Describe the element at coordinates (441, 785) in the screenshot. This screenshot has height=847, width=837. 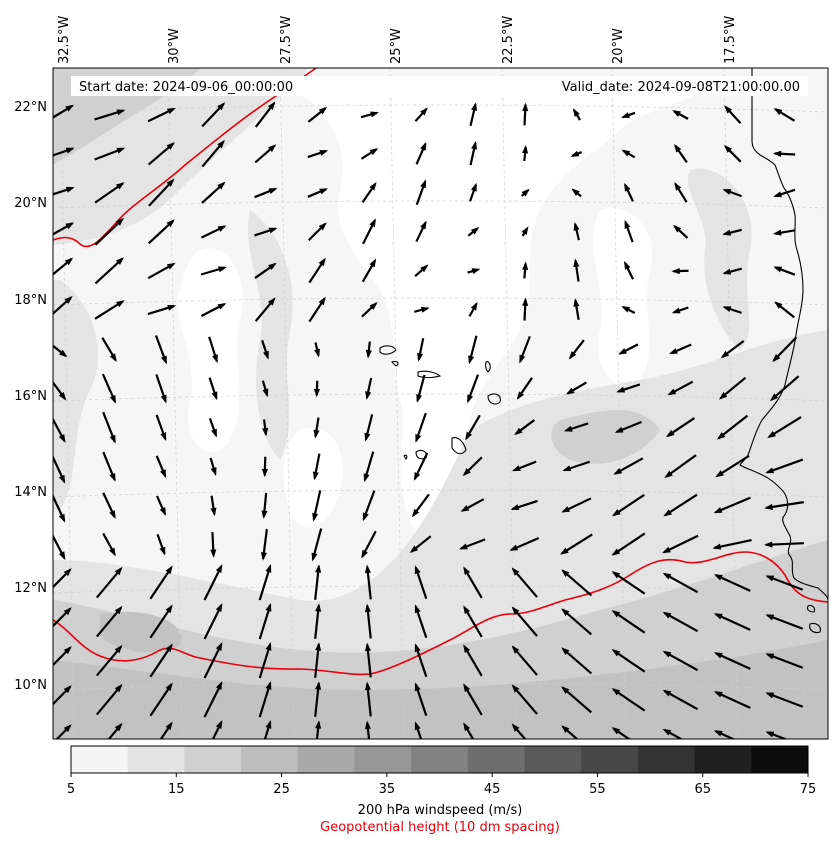
I see `colorbar-ticks: 5 15 25 35 45 55 65 75` at that location.